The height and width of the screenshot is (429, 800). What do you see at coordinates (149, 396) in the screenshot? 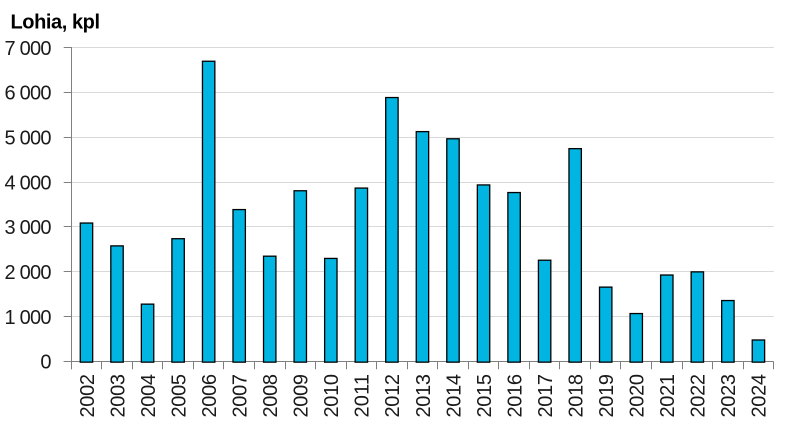
I see `svg-text: 2004` at bounding box center [149, 396].